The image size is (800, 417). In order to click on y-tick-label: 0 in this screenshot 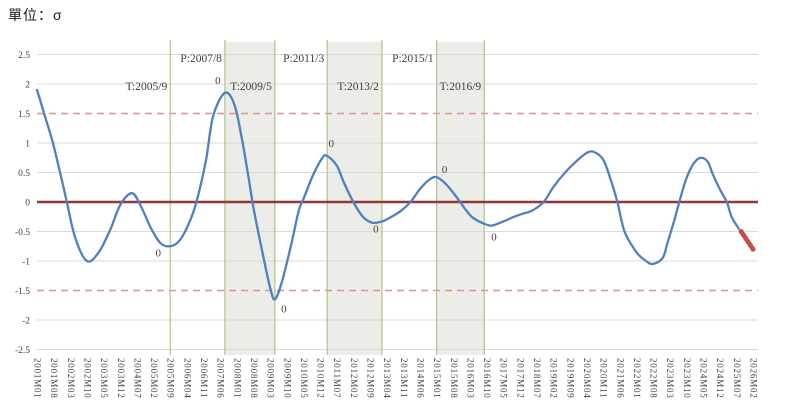, I will do `click(27, 204)`.